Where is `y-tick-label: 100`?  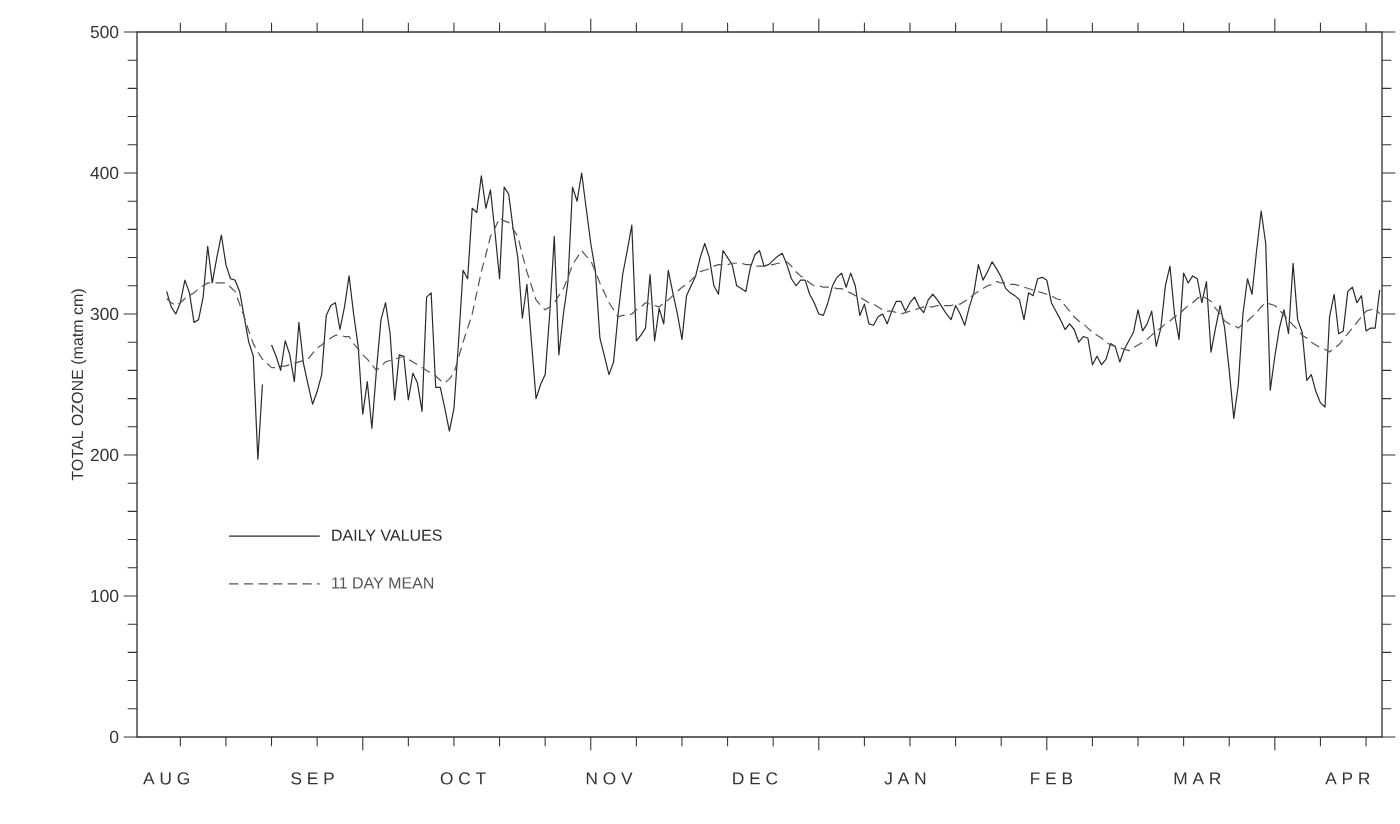 y-tick-label: 100 is located at coordinates (105, 596).